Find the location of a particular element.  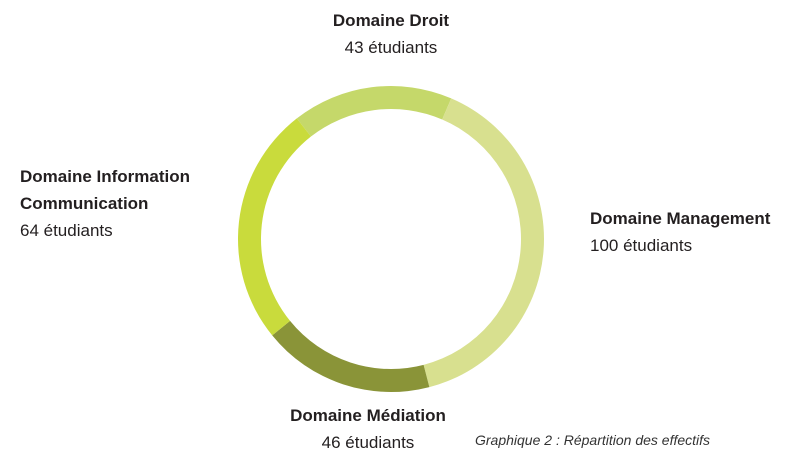

segment-label: Domaine Médiation 46 étudiants is located at coordinates (368, 428).